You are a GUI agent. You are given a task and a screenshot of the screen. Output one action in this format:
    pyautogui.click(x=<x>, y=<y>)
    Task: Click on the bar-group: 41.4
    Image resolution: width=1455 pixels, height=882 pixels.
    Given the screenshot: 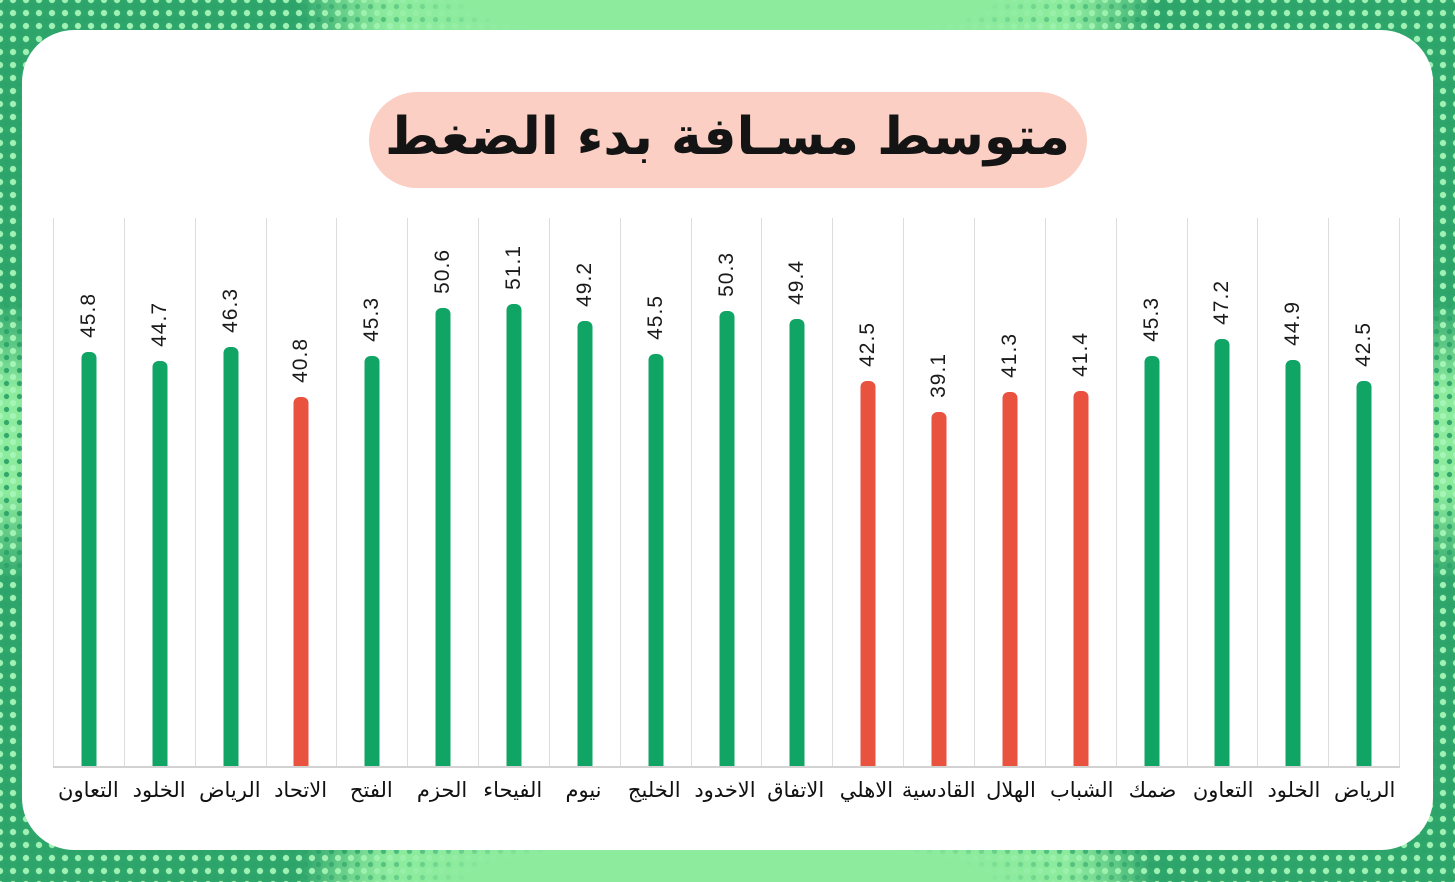 What is the action you would take?
    pyautogui.click(x=1080, y=492)
    